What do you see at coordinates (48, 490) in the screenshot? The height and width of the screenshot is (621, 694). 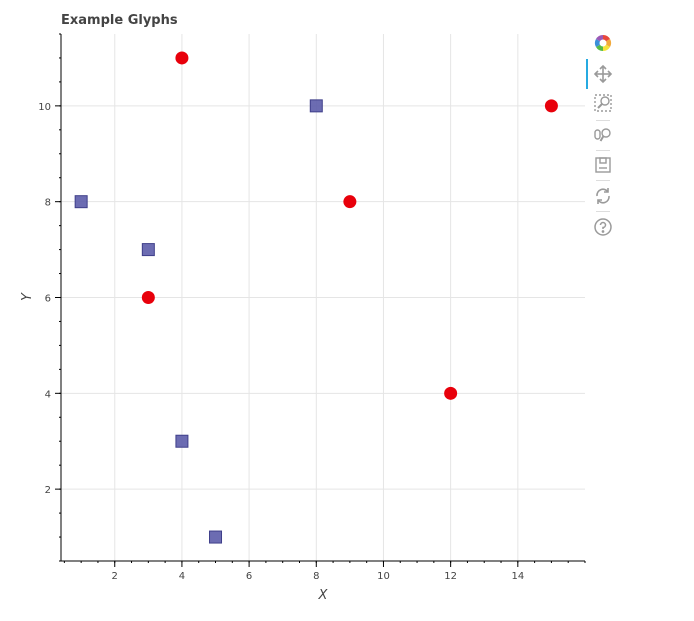 I see `y-tick-label: 2` at bounding box center [48, 490].